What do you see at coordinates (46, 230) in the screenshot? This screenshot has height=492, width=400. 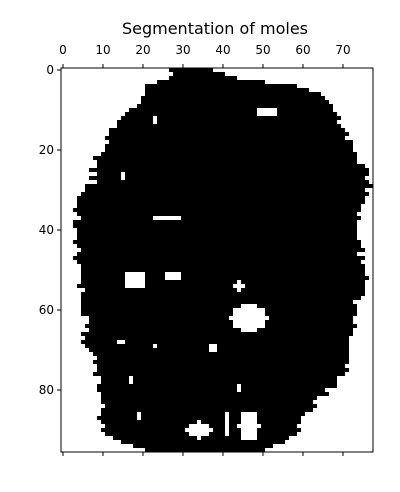 I see `y-tick-label: 40` at bounding box center [46, 230].